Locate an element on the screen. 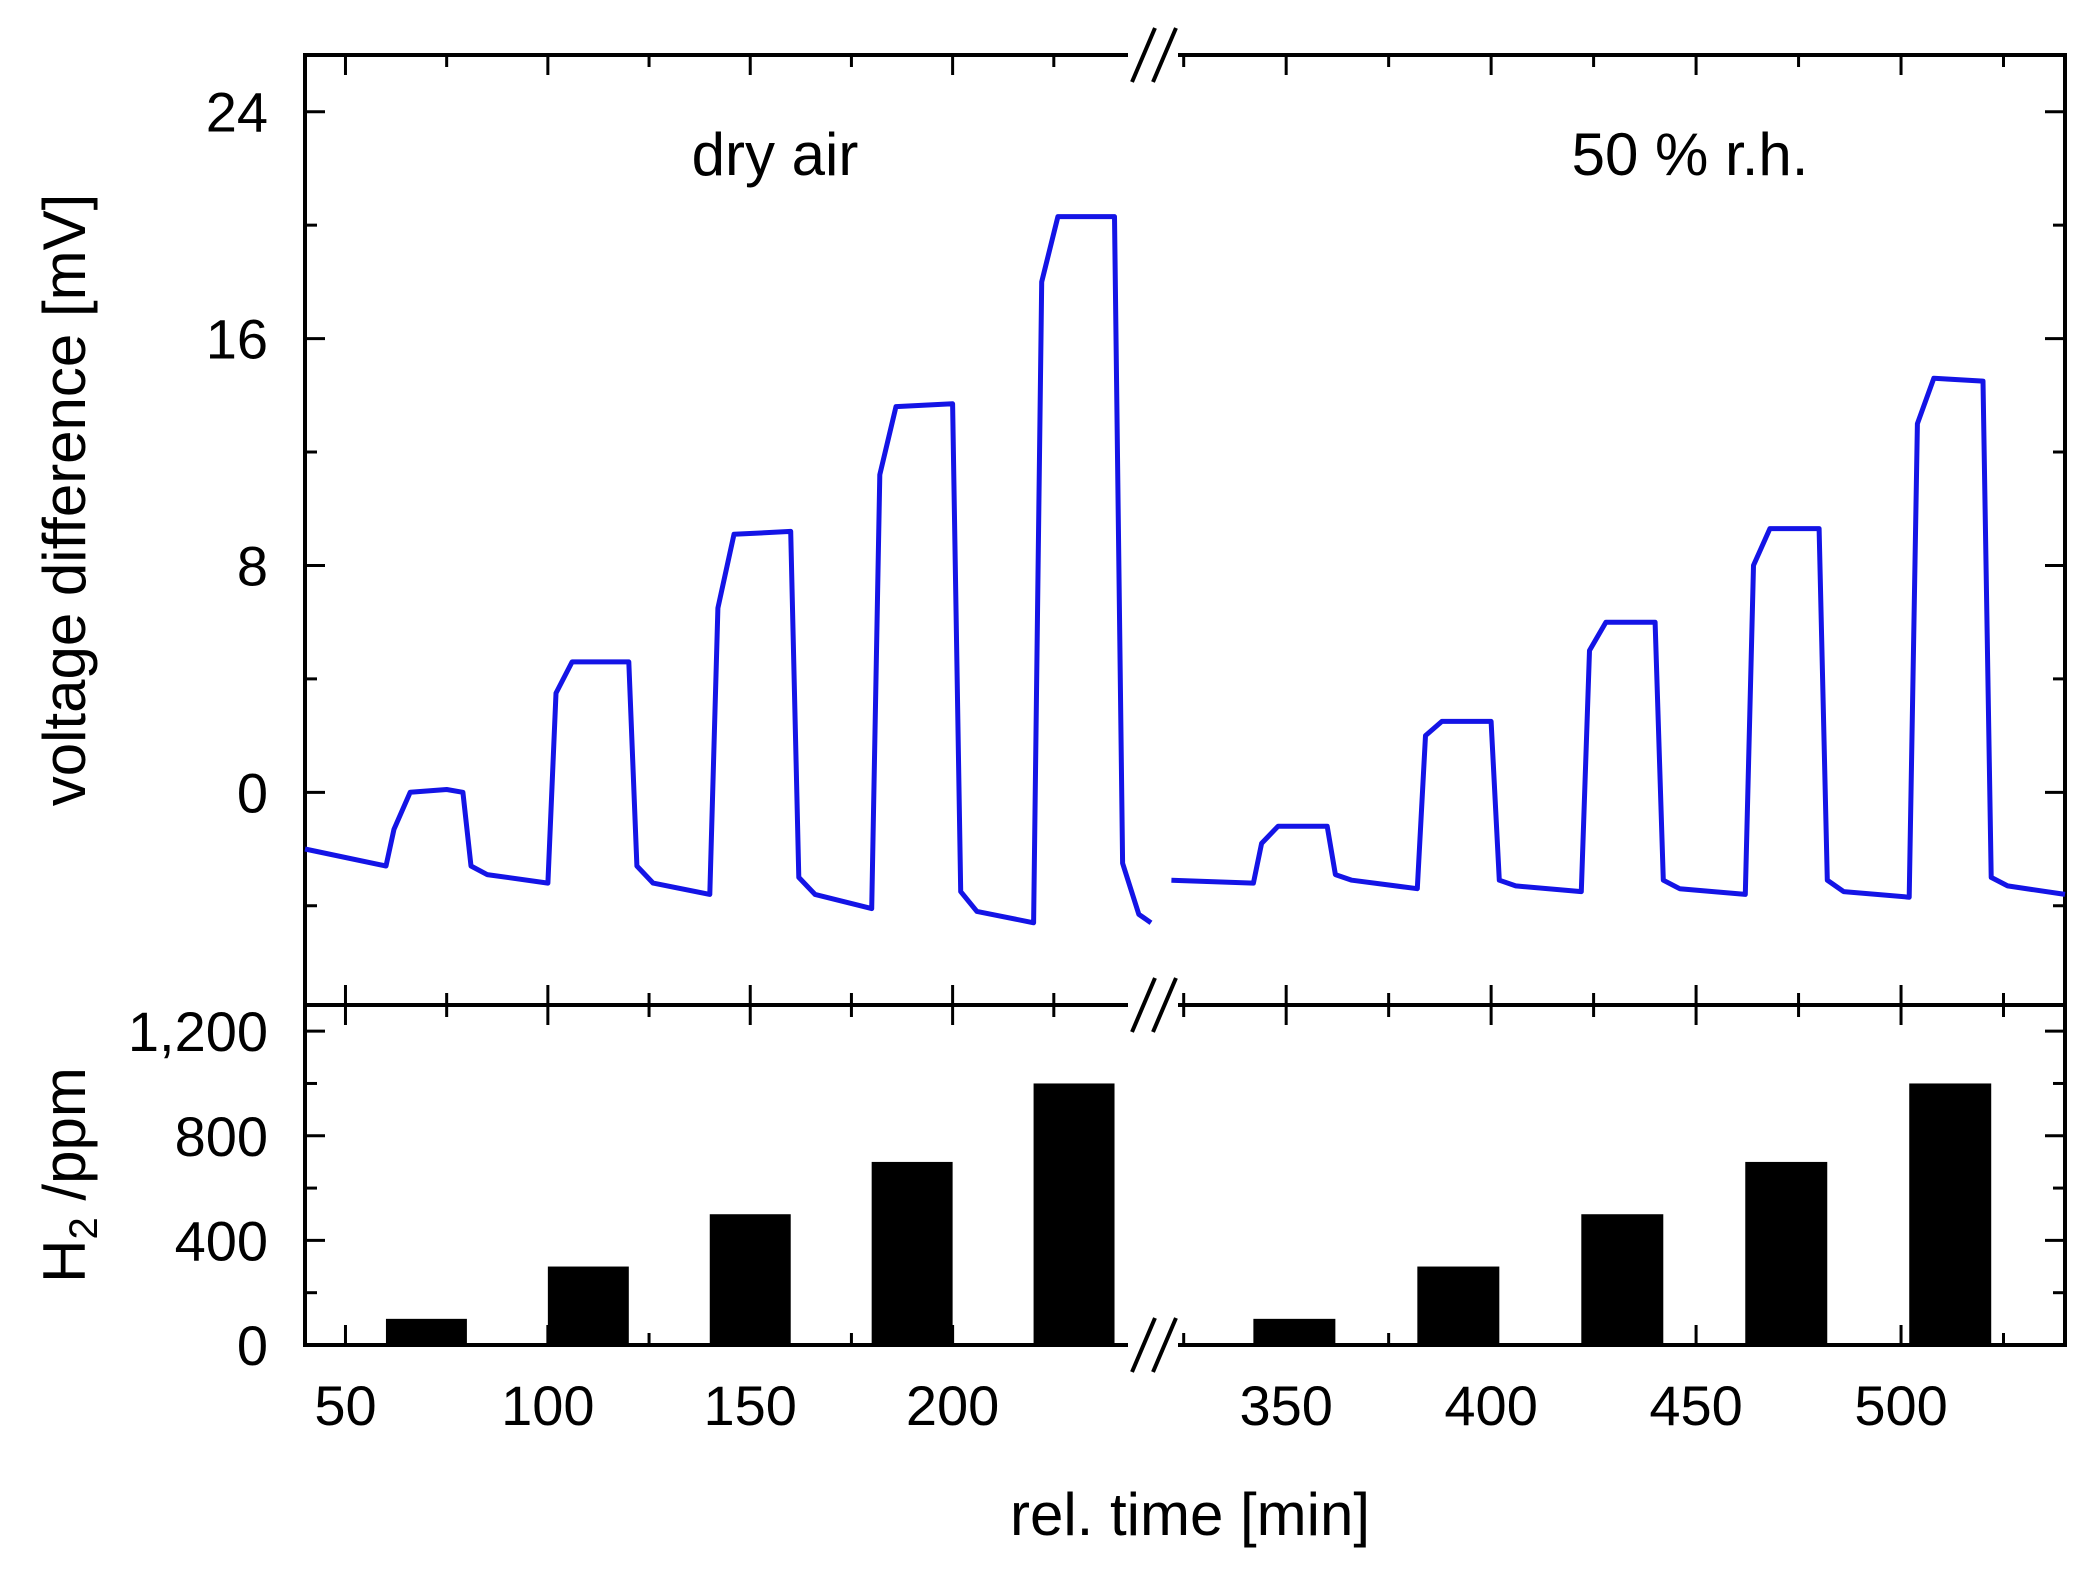  xtick-label: 150 is located at coordinates (750, 1405).